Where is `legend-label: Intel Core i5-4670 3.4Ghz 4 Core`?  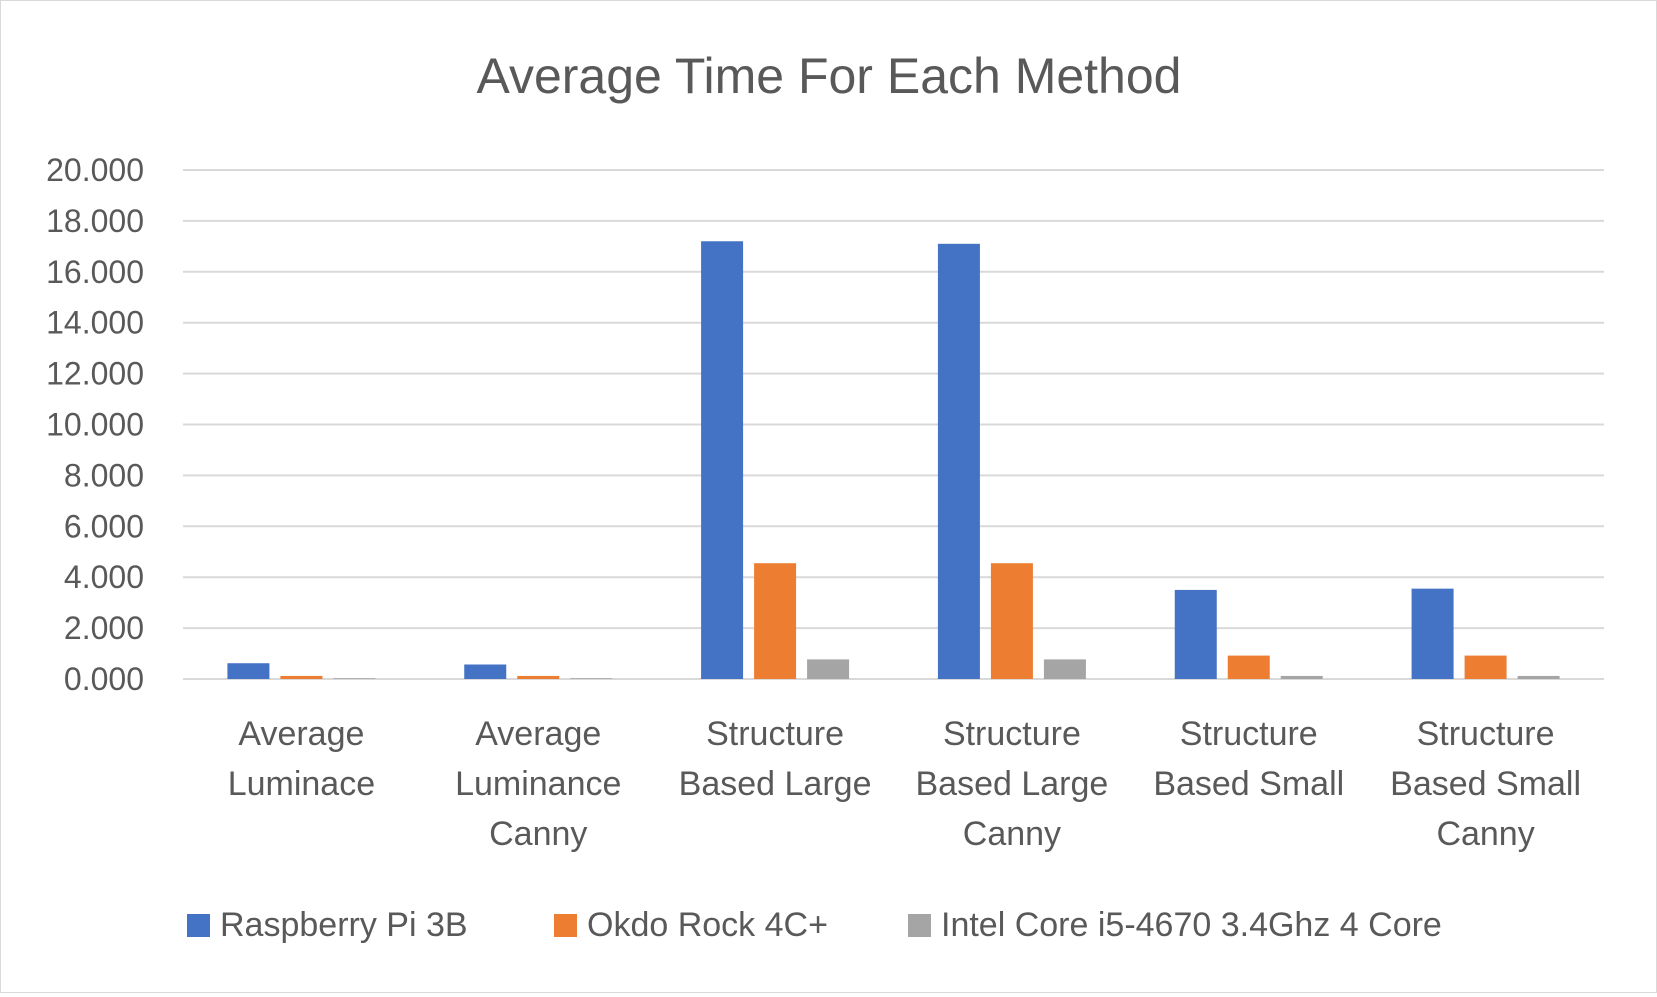 legend-label: Intel Core i5-4670 3.4Ghz 4 Core is located at coordinates (1191, 925).